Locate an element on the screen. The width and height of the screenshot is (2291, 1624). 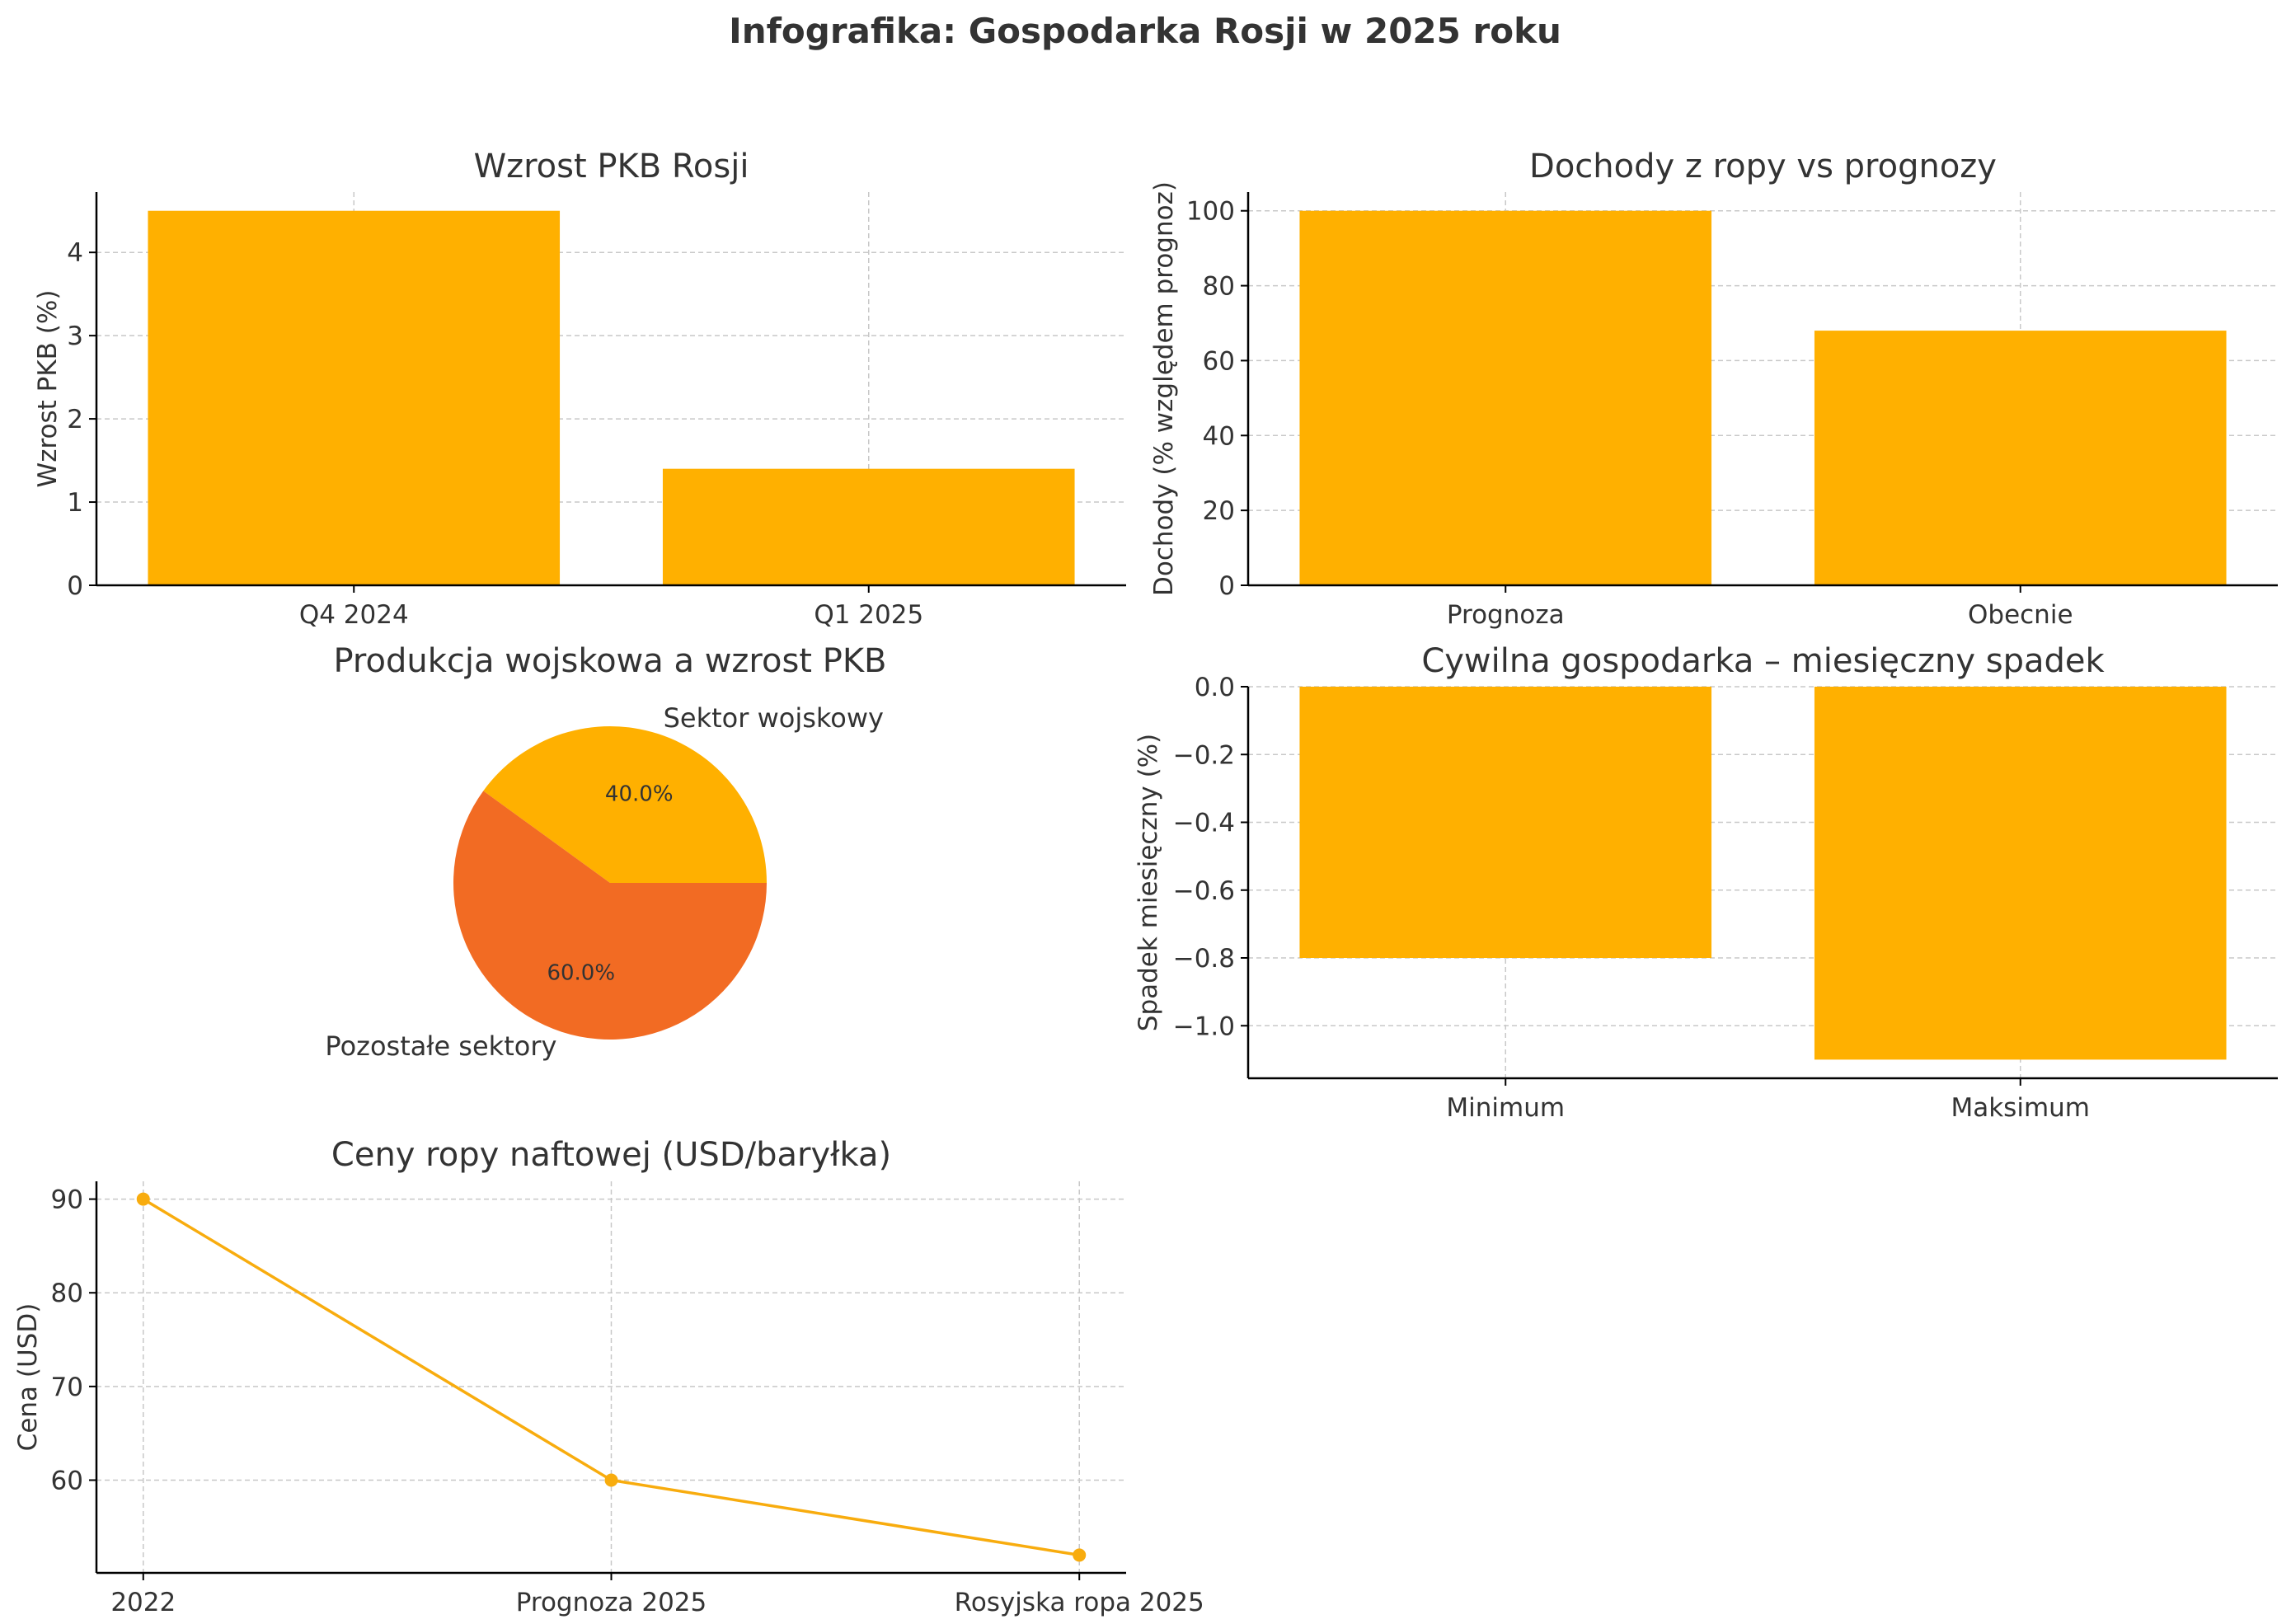
x-tick-label: Minimum is located at coordinates (1505, 1108).